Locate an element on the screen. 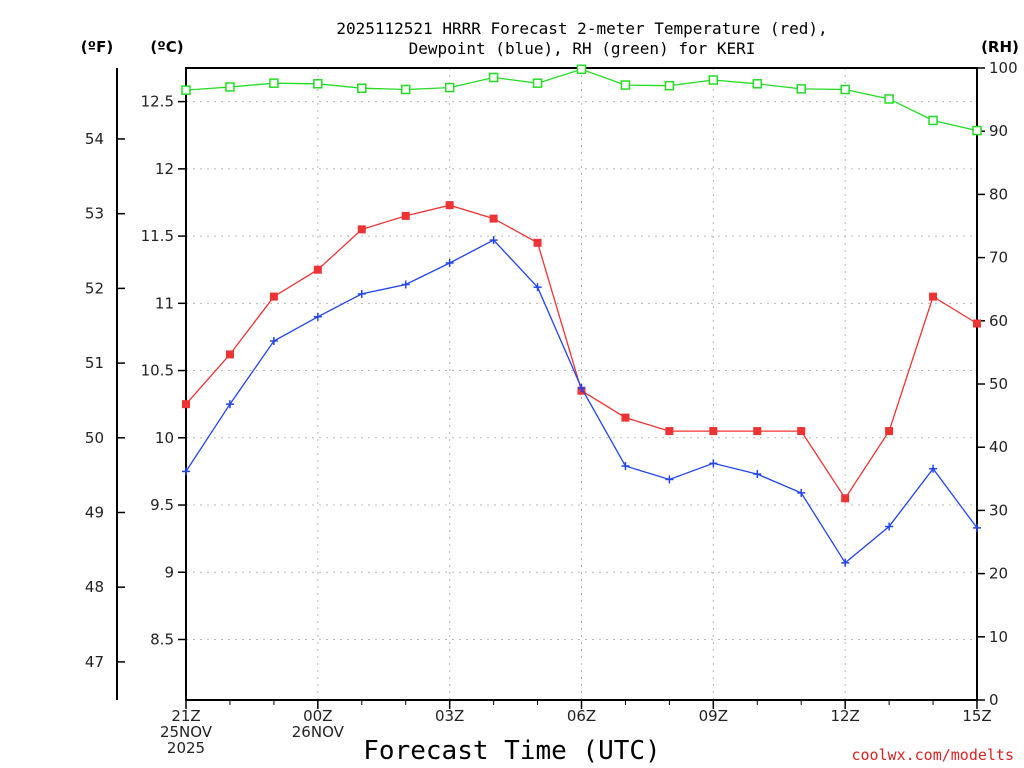 The height and width of the screenshot is (768, 1024). chart-title-line-2: Dewpoint (blue), RH (green) for KERI is located at coordinates (582, 48).